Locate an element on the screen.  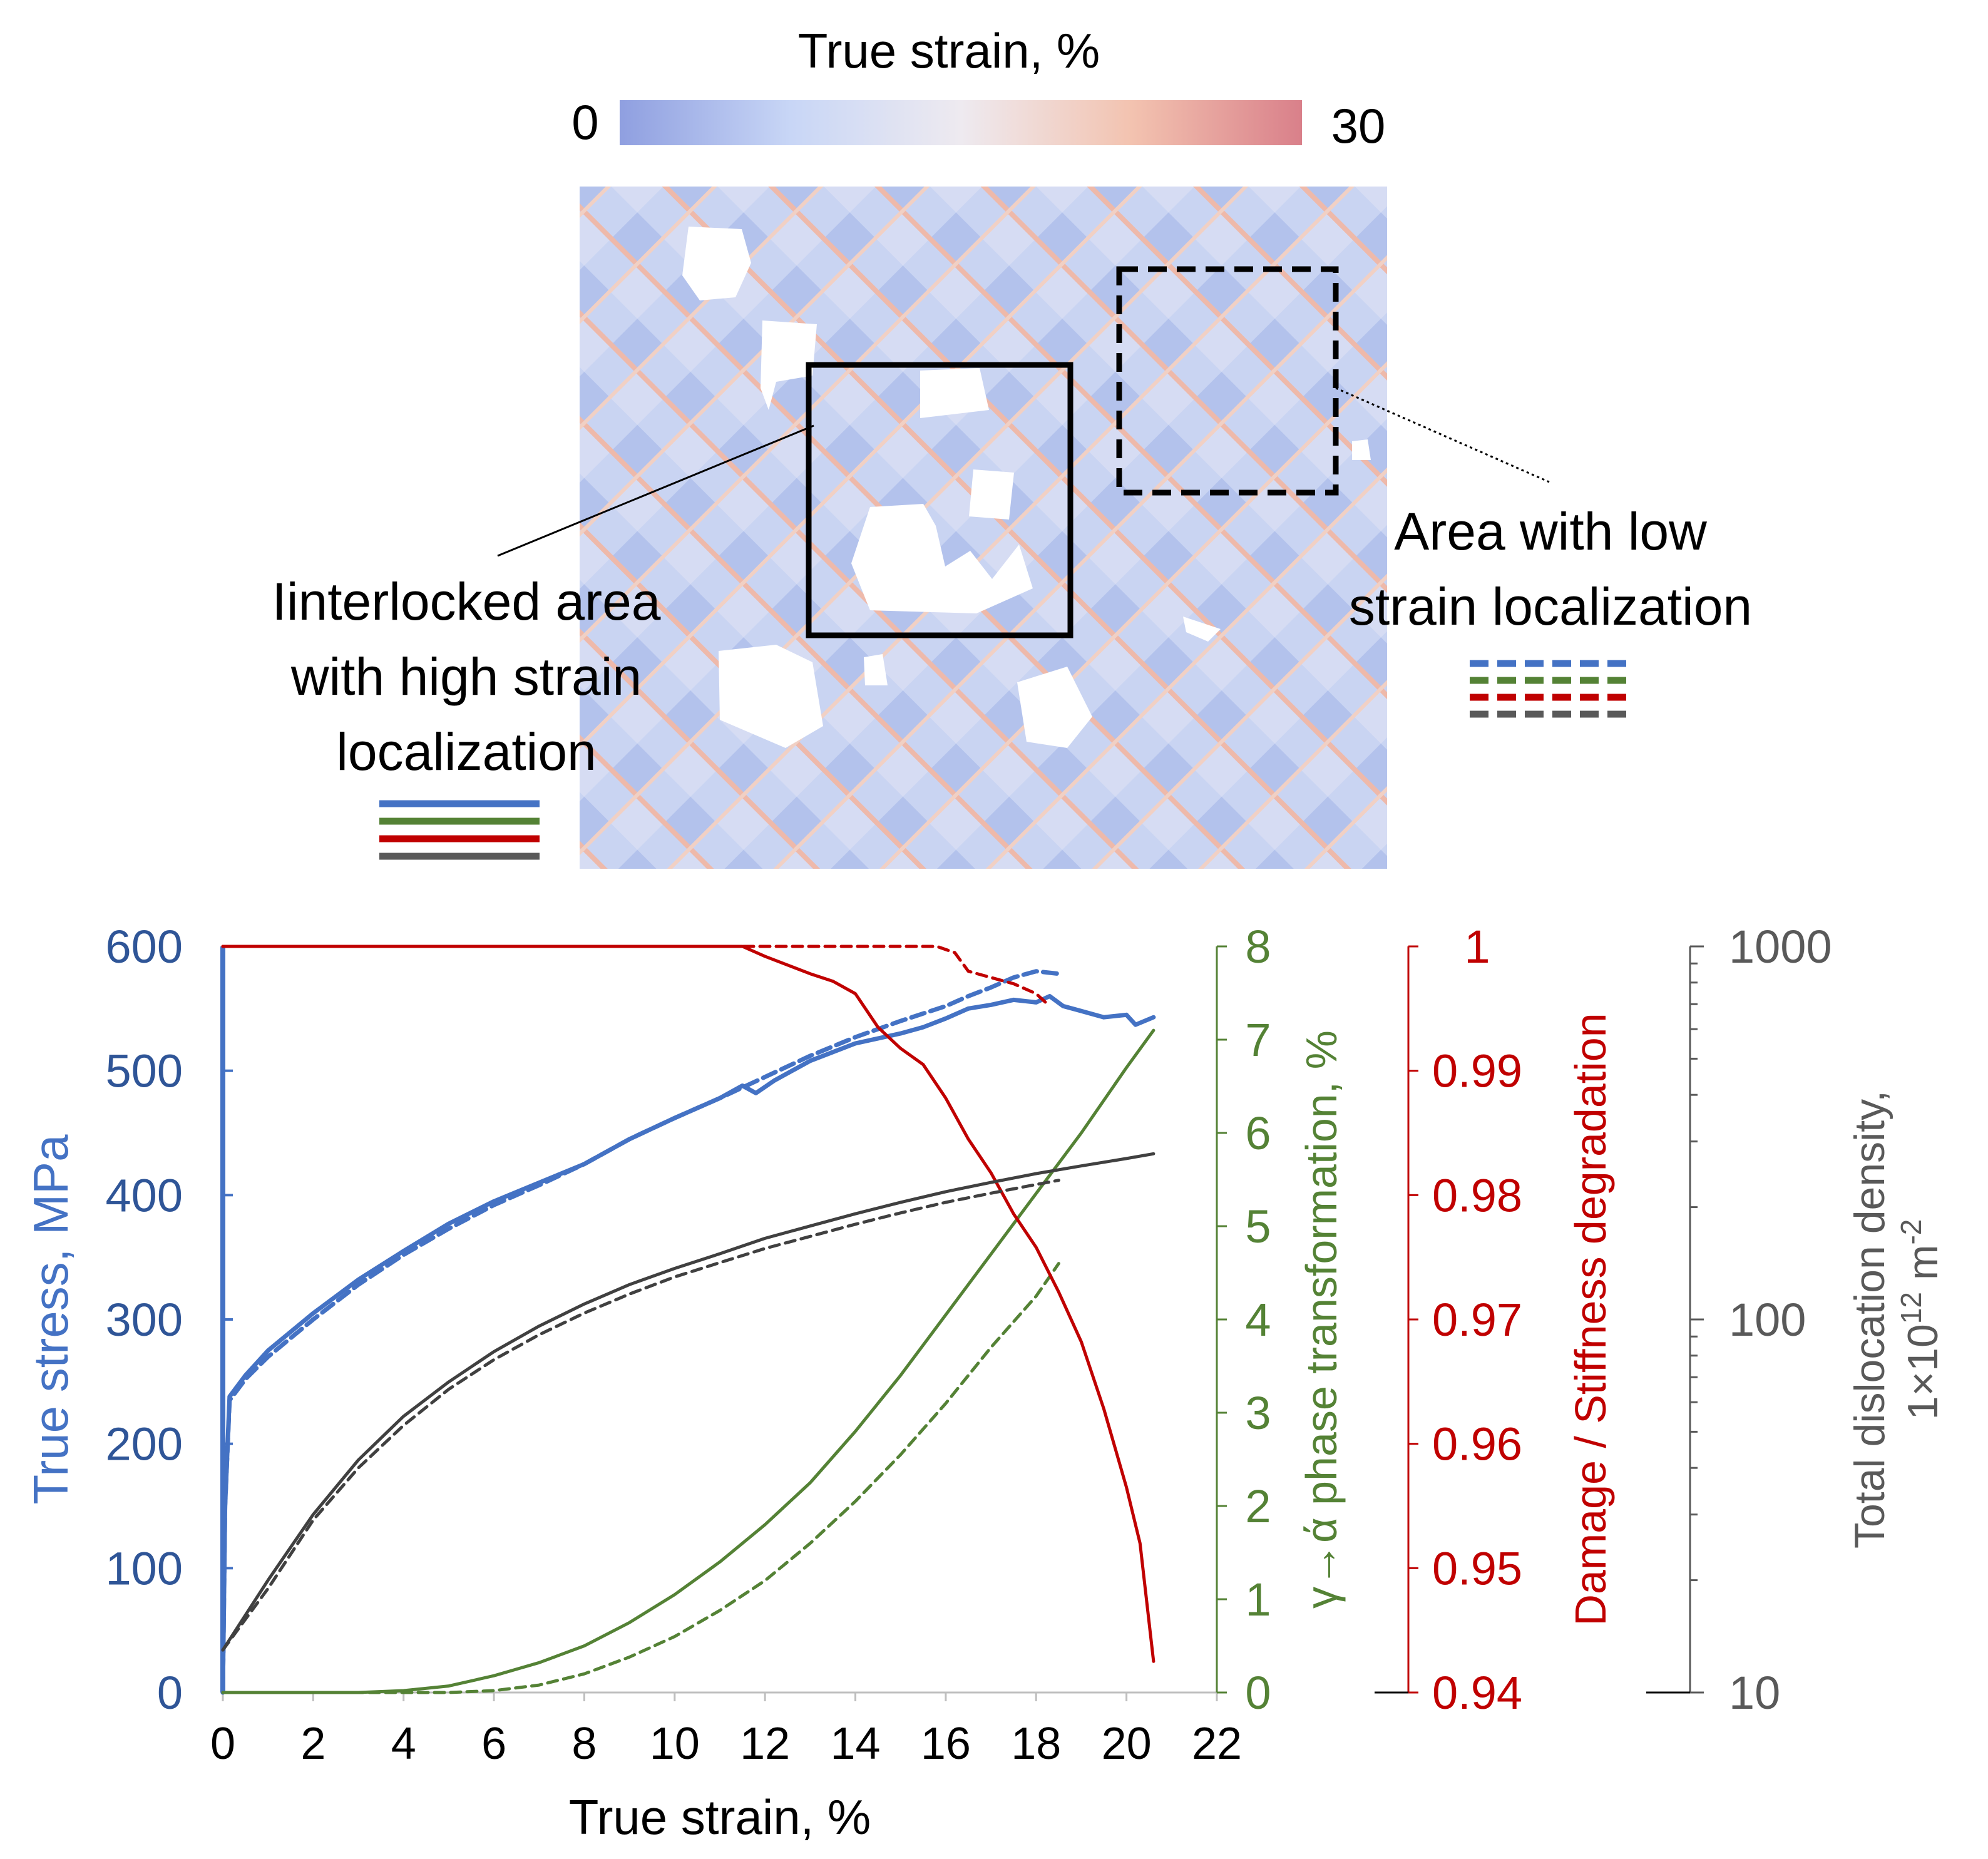
annotation-high-line2: with high strain is located at coordinates (466, 676).